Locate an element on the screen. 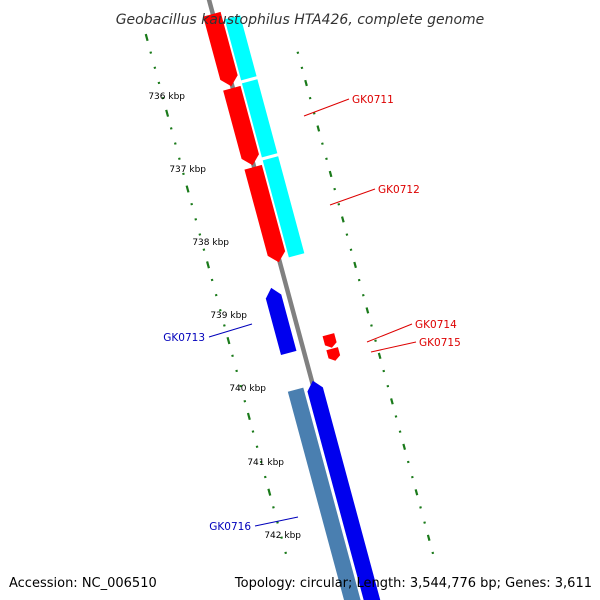 This screenshot has width=600, height=600. tick-label: 740 kbp is located at coordinates (247, 389).